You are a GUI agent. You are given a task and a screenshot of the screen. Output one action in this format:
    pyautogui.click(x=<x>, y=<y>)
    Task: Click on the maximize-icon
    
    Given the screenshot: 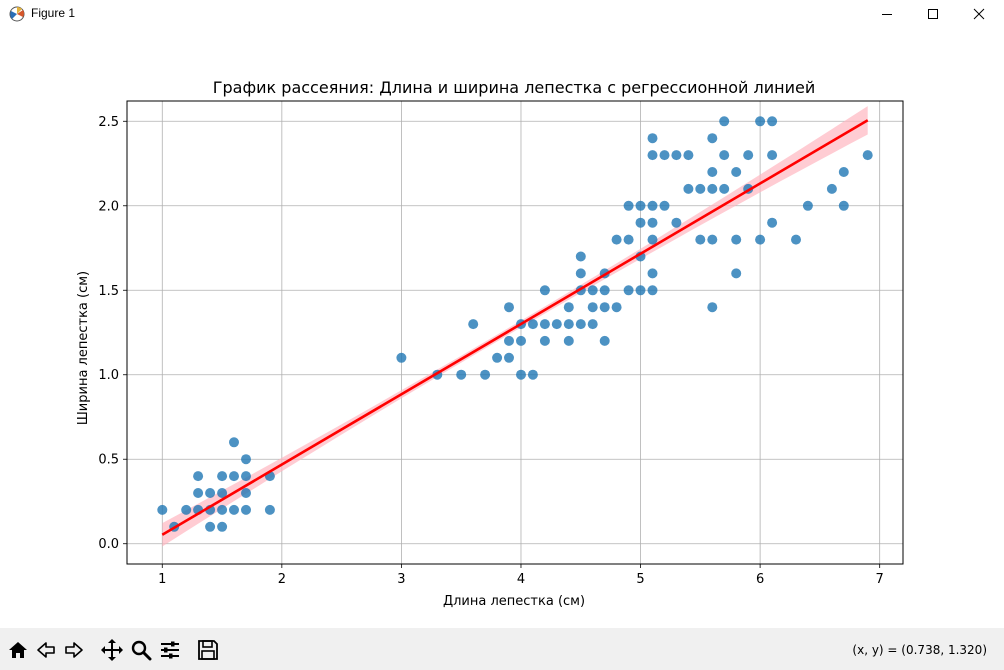 What is the action you would take?
    pyautogui.click(x=933, y=14)
    